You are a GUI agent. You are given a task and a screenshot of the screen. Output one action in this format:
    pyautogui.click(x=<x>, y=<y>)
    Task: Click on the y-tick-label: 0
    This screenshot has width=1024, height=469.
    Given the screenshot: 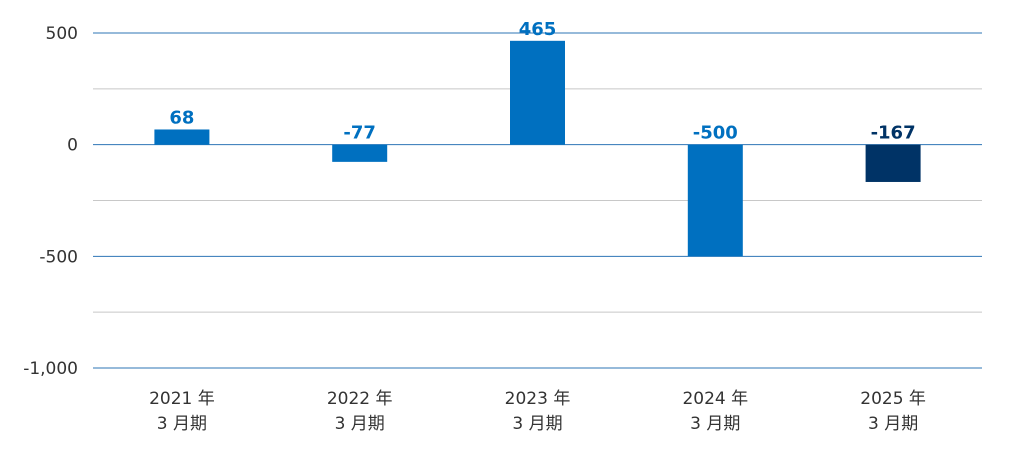 What is the action you would take?
    pyautogui.click(x=72, y=146)
    